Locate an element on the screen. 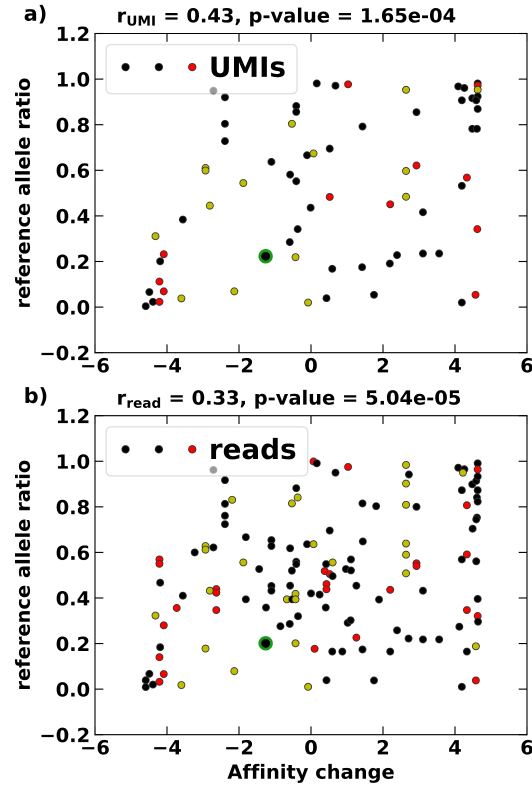 This screenshot has width=532, height=787. x-axis-title: Affinity change is located at coordinates (310, 773).